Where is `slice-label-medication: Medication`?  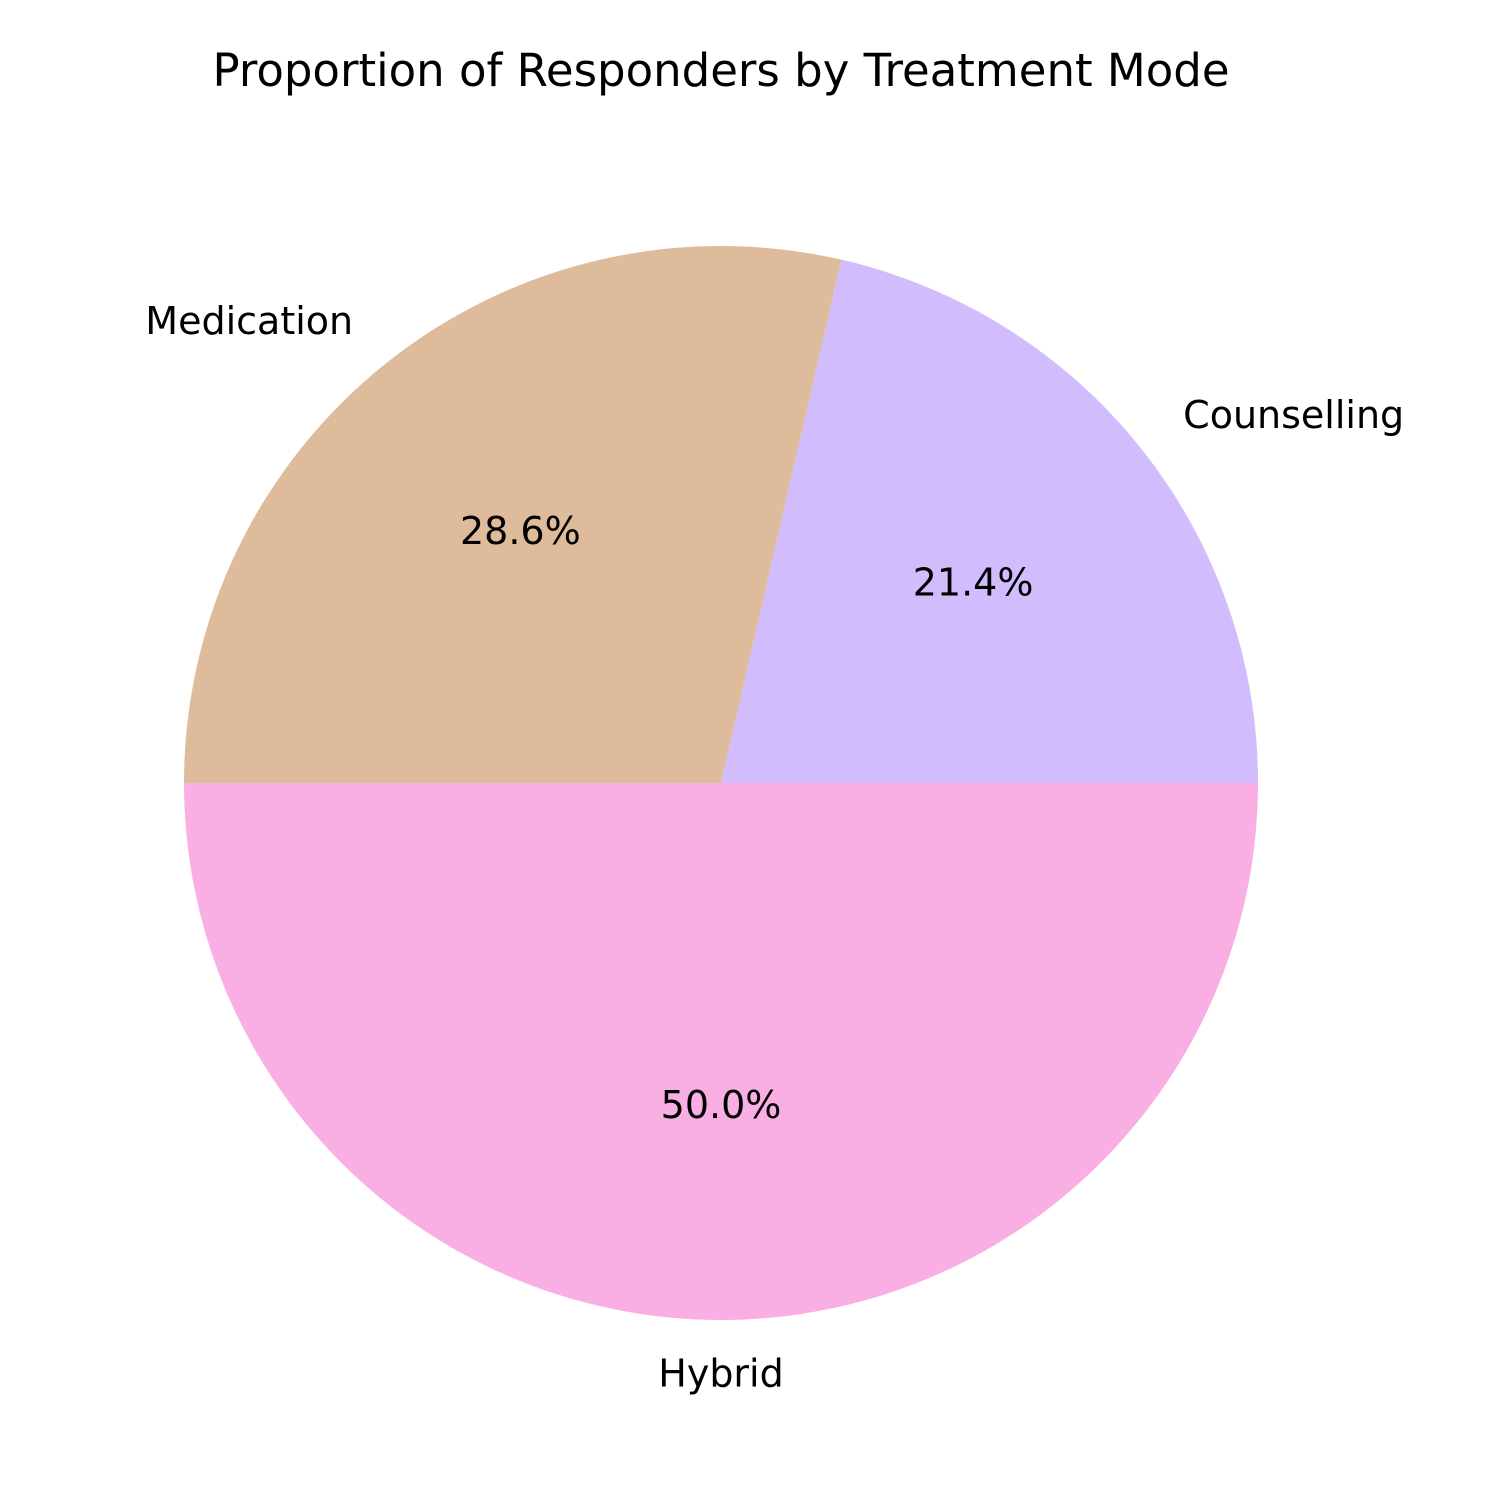 slice-label-medication: Medication is located at coordinates (249, 321).